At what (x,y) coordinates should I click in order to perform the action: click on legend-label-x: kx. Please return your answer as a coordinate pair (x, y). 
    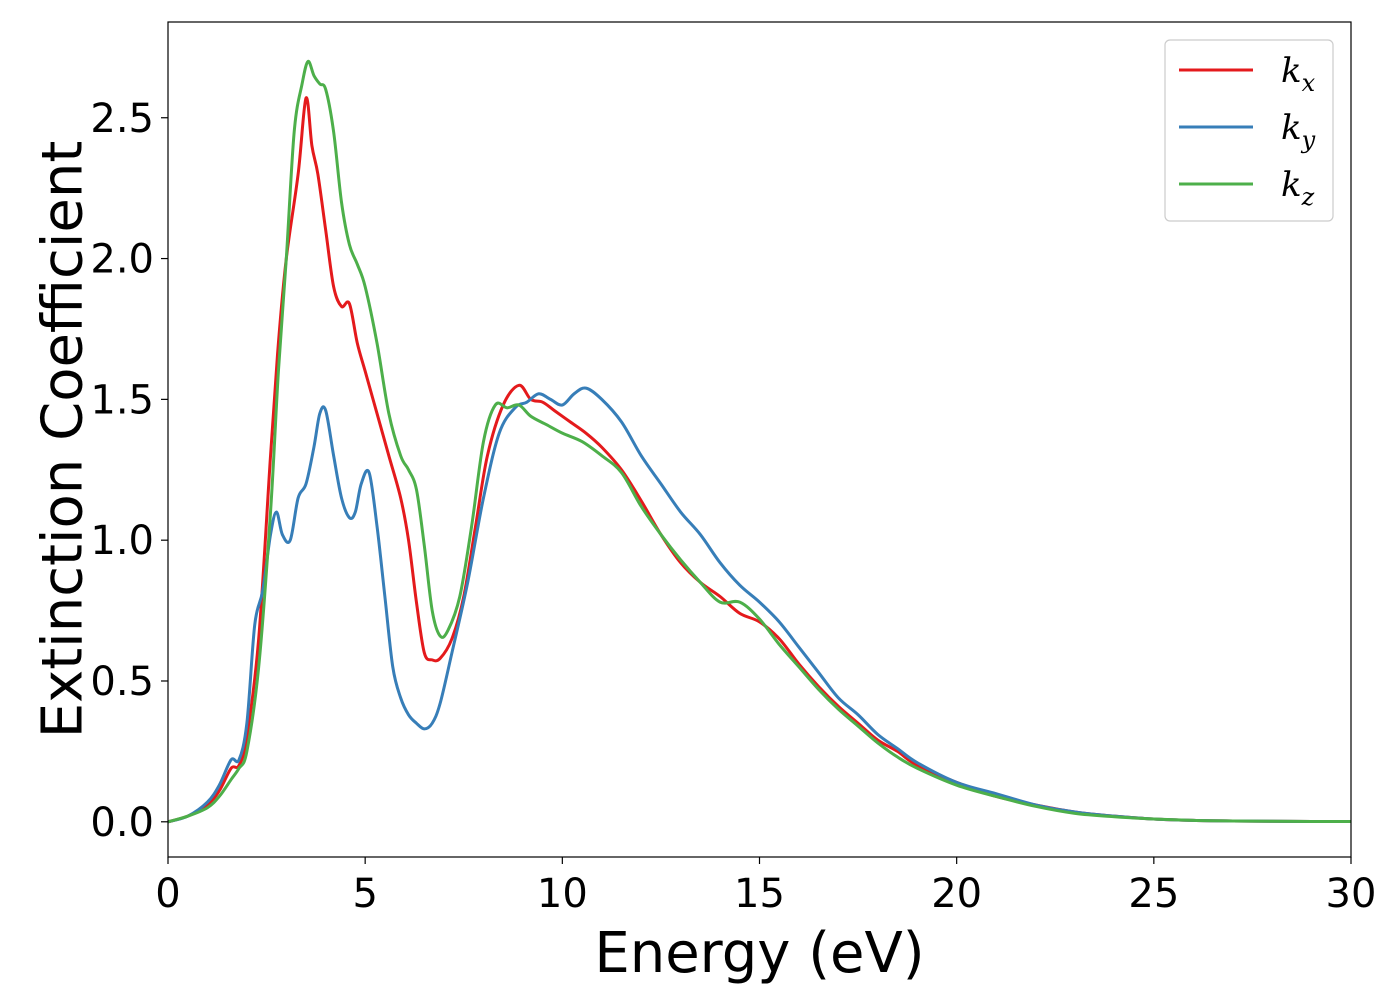
    Looking at the image, I should click on (1298, 74).